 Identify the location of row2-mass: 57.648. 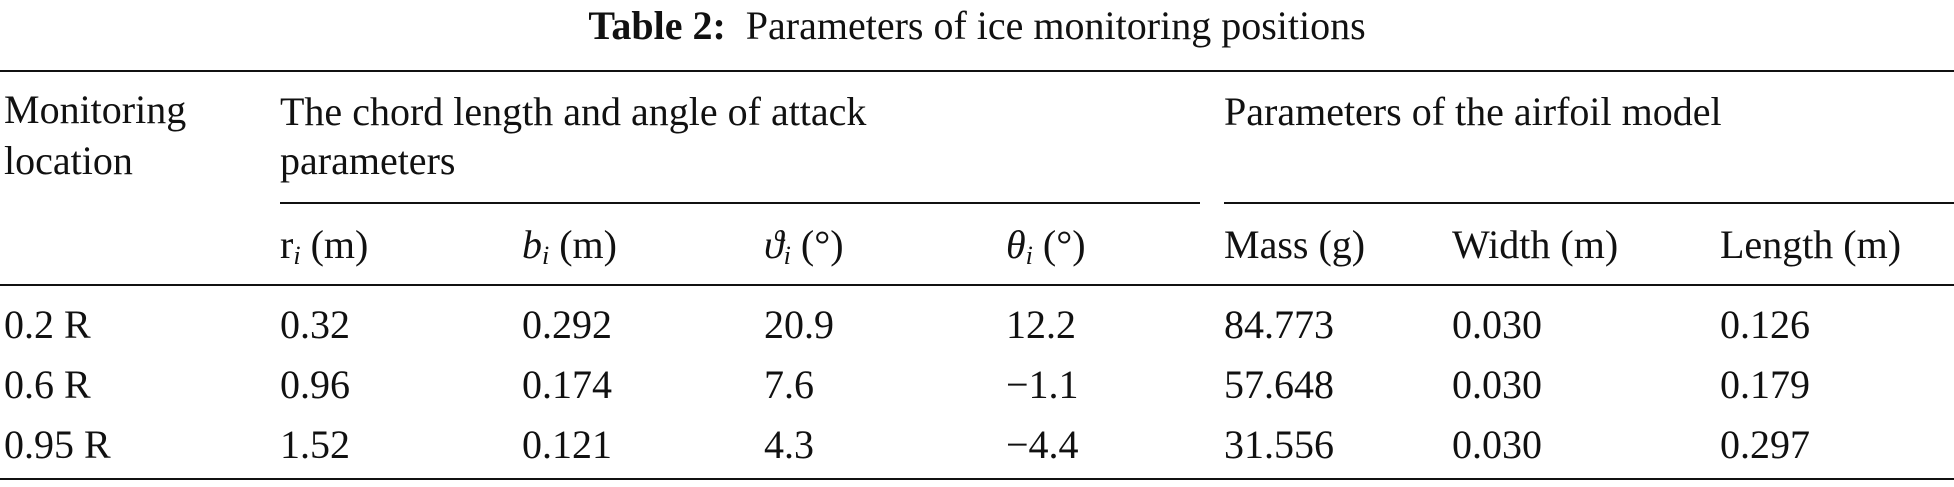
(1279, 384).